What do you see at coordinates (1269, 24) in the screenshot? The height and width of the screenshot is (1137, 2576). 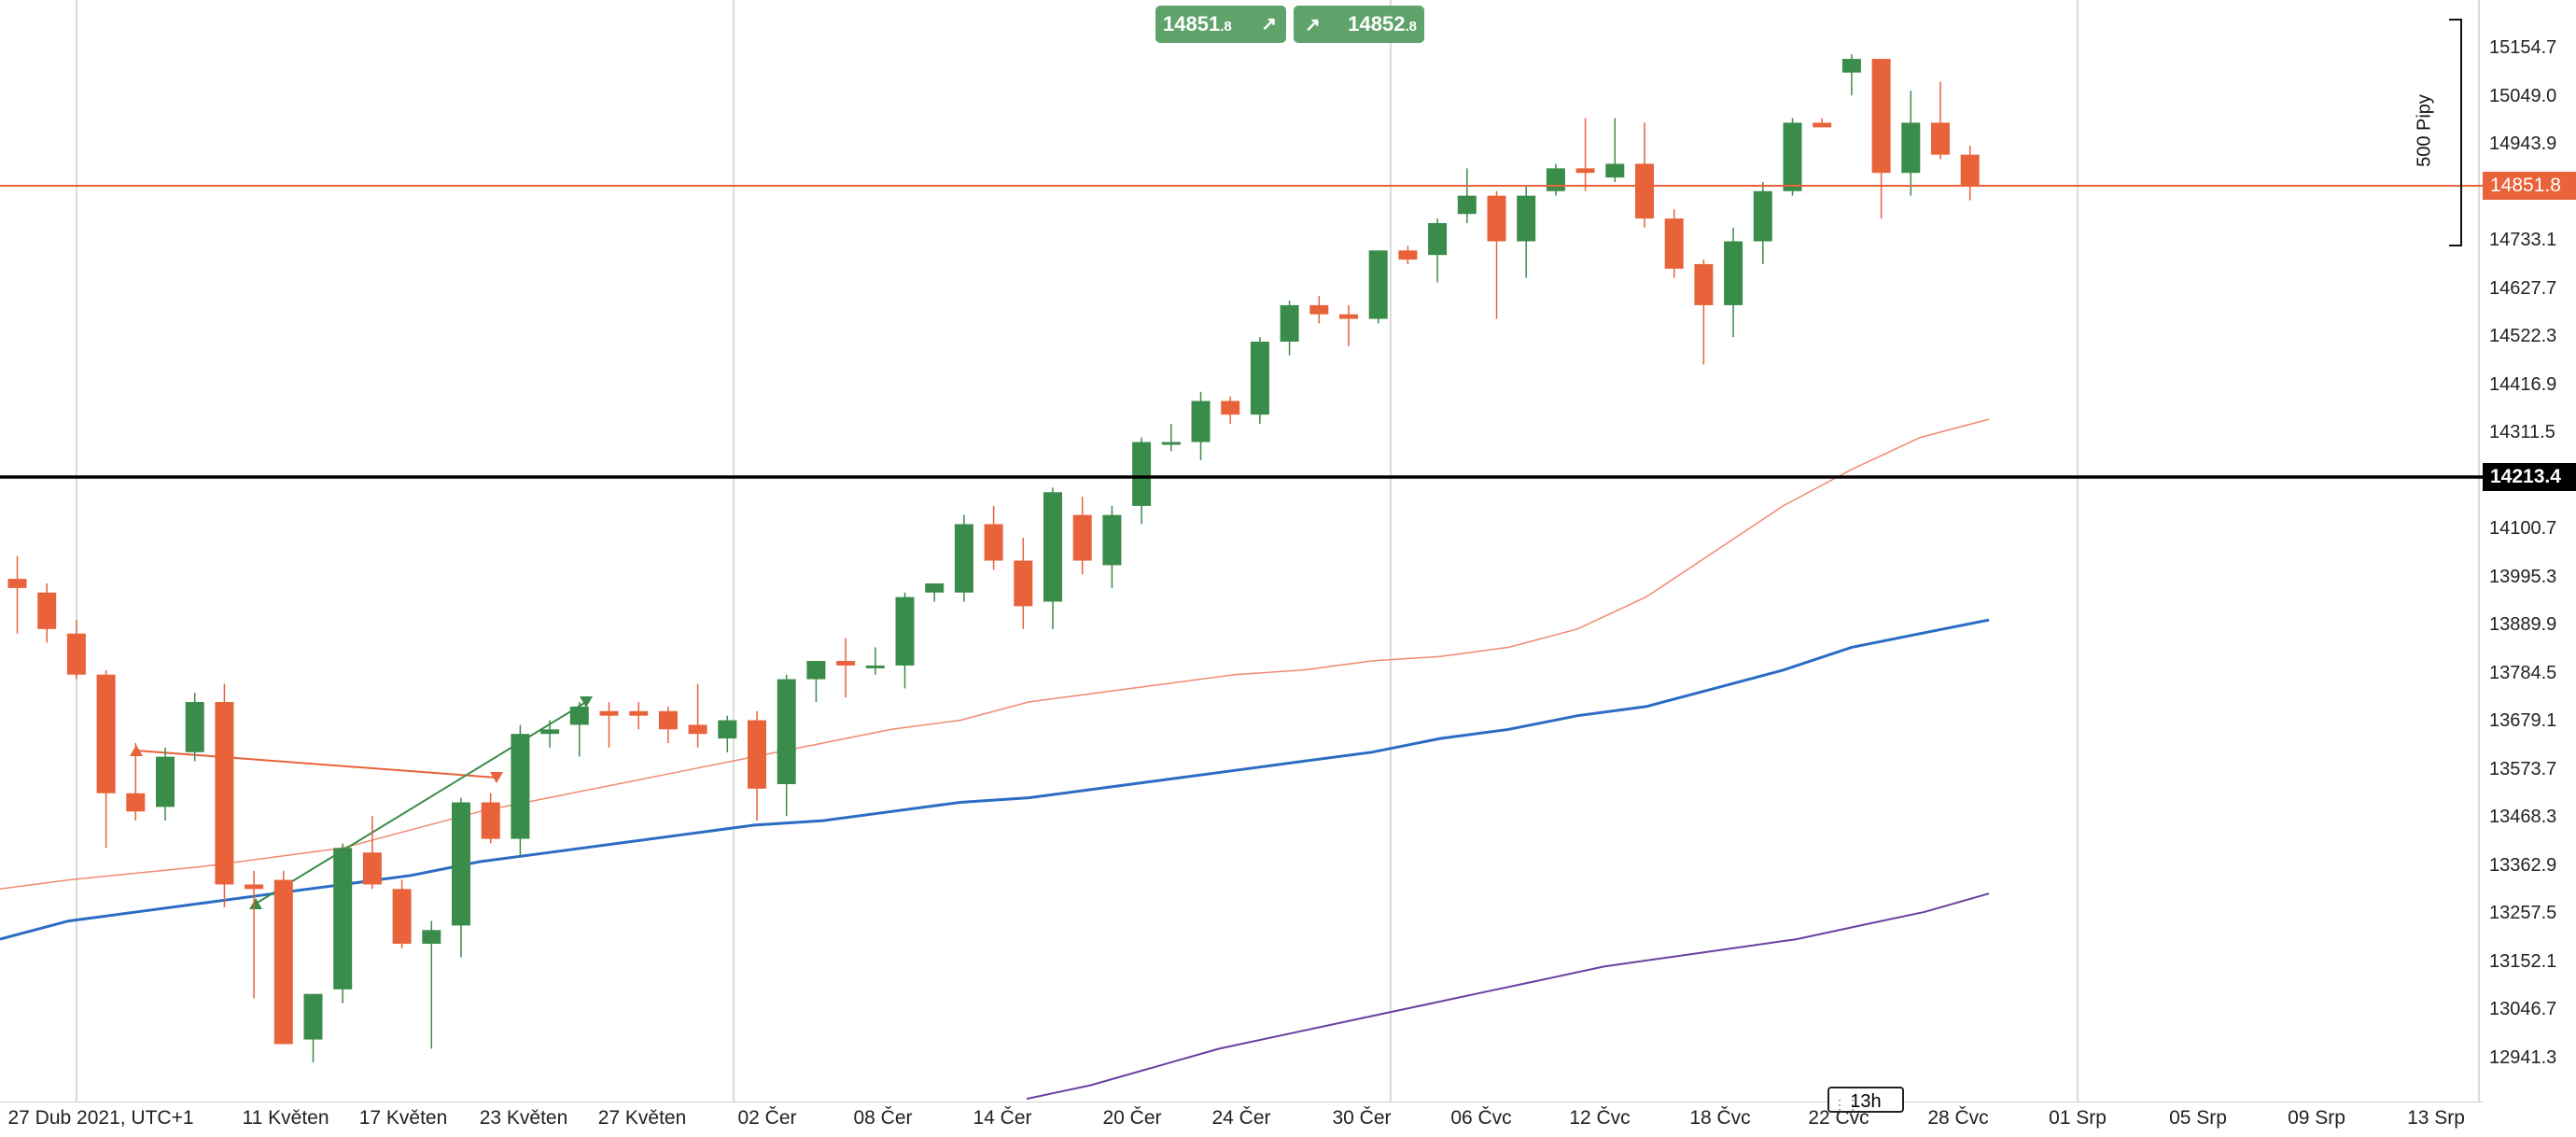 I see `arrow-up-right-icon: ↗` at bounding box center [1269, 24].